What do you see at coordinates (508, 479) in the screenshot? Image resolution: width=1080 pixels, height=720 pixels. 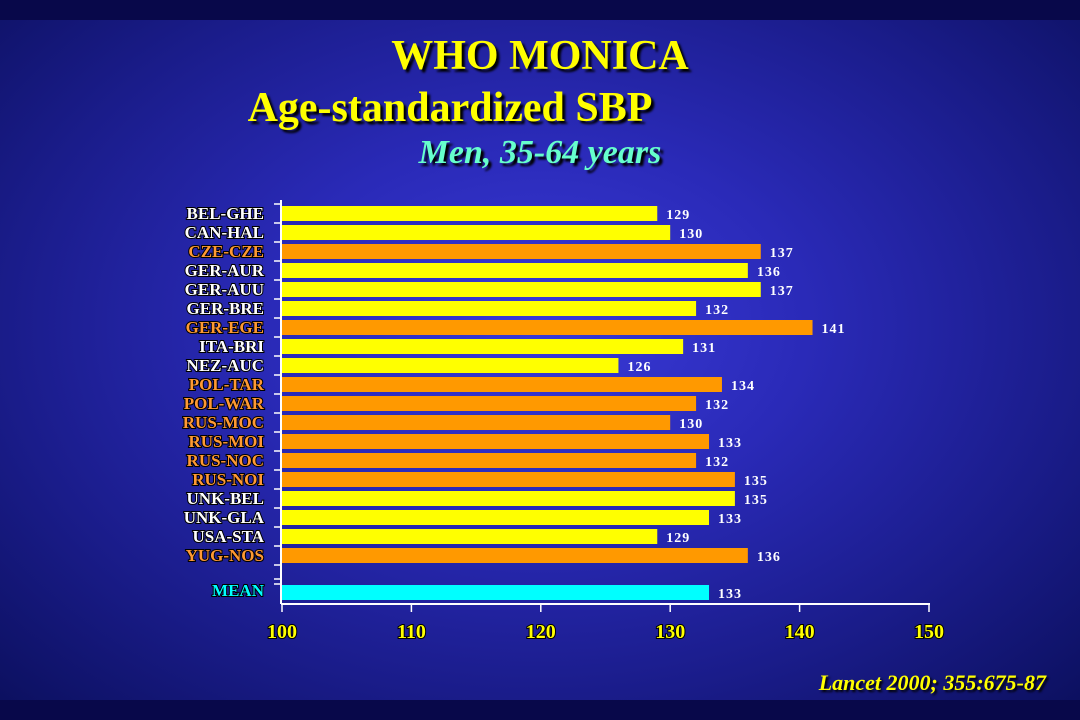 I see `bar-rus-noi` at bounding box center [508, 479].